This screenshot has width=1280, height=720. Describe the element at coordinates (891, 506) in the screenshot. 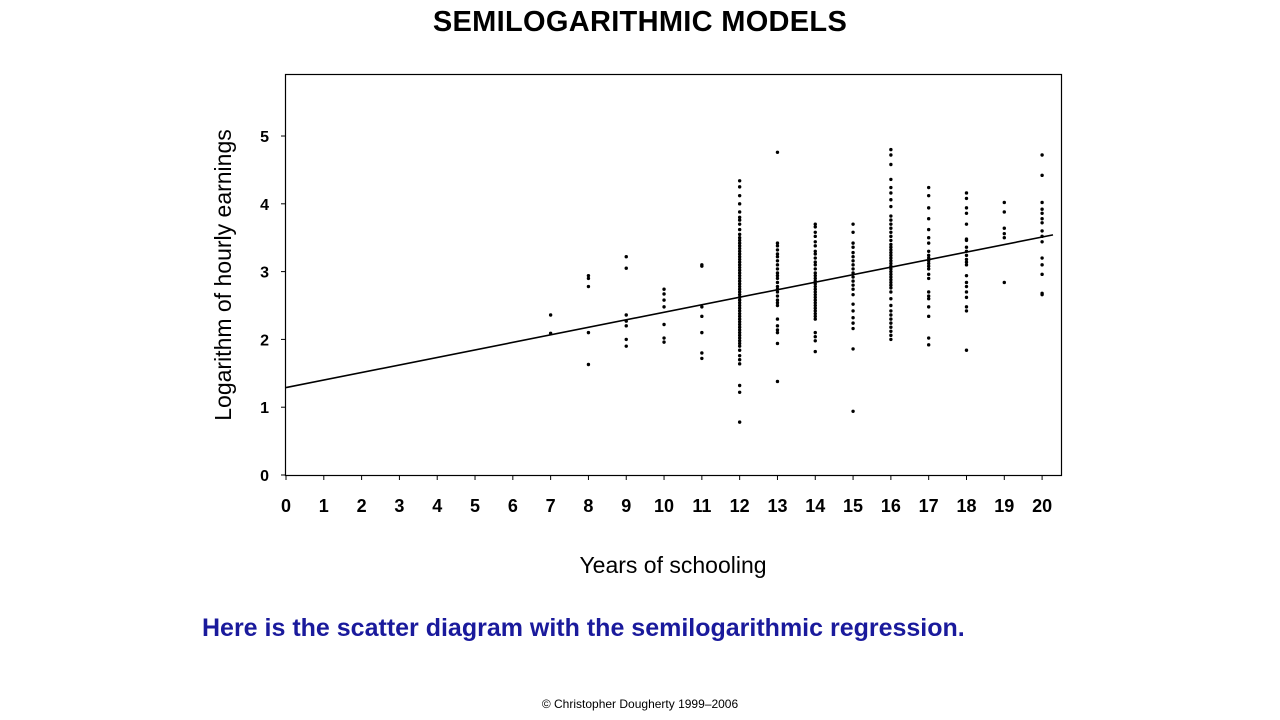

I see `x-tick-label: 16` at that location.